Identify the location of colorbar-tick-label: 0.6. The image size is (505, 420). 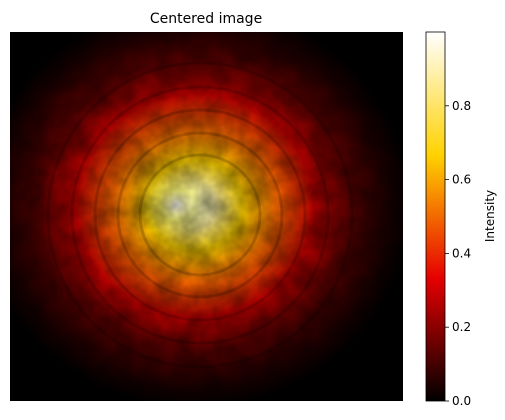
(461, 180).